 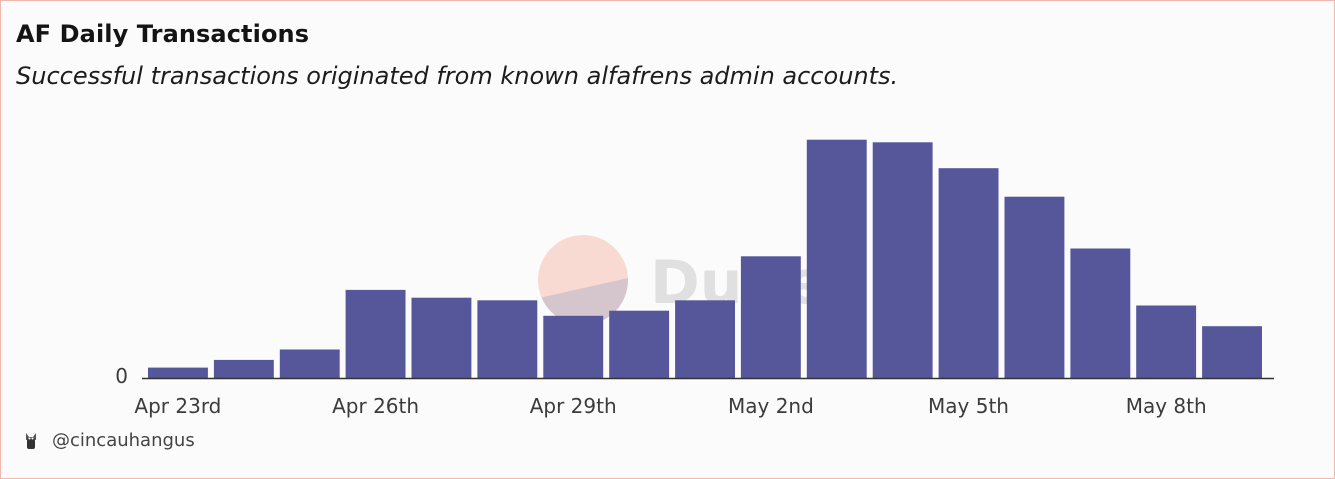 I want to click on x-tick-label: Apr 26th, so click(x=375, y=406).